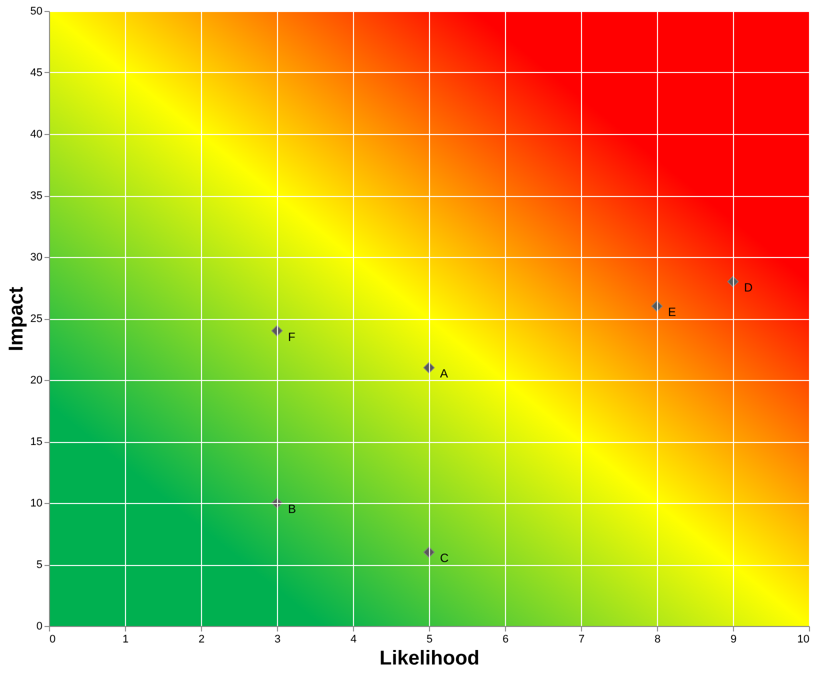  What do you see at coordinates (36, 73) in the screenshot?
I see `y-tick-label: 45` at bounding box center [36, 73].